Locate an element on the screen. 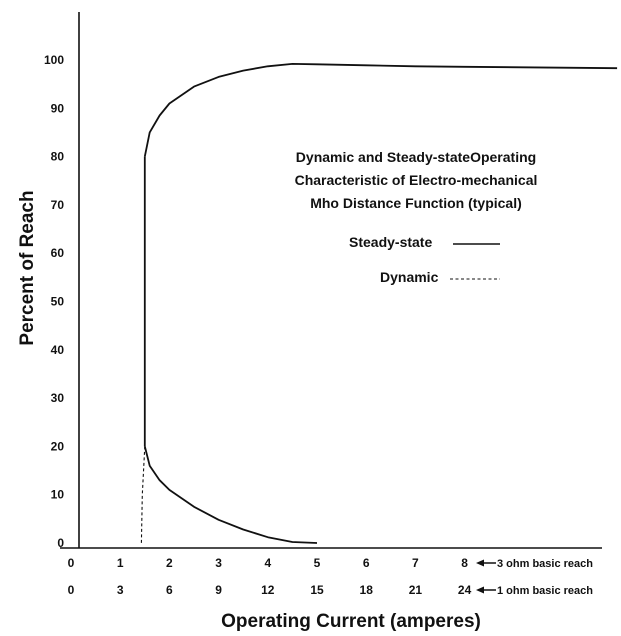 Image resolution: width=621 pixels, height=636 pixels. y-tick-label: 30 is located at coordinates (58, 398).